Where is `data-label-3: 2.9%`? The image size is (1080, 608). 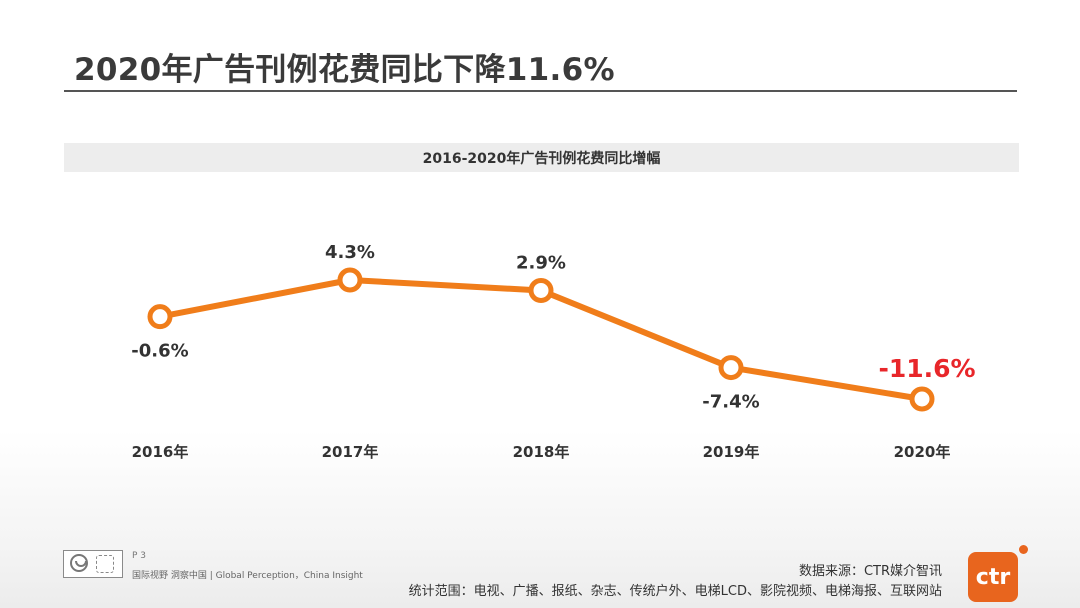
data-label-3: 2.9% is located at coordinates (541, 262).